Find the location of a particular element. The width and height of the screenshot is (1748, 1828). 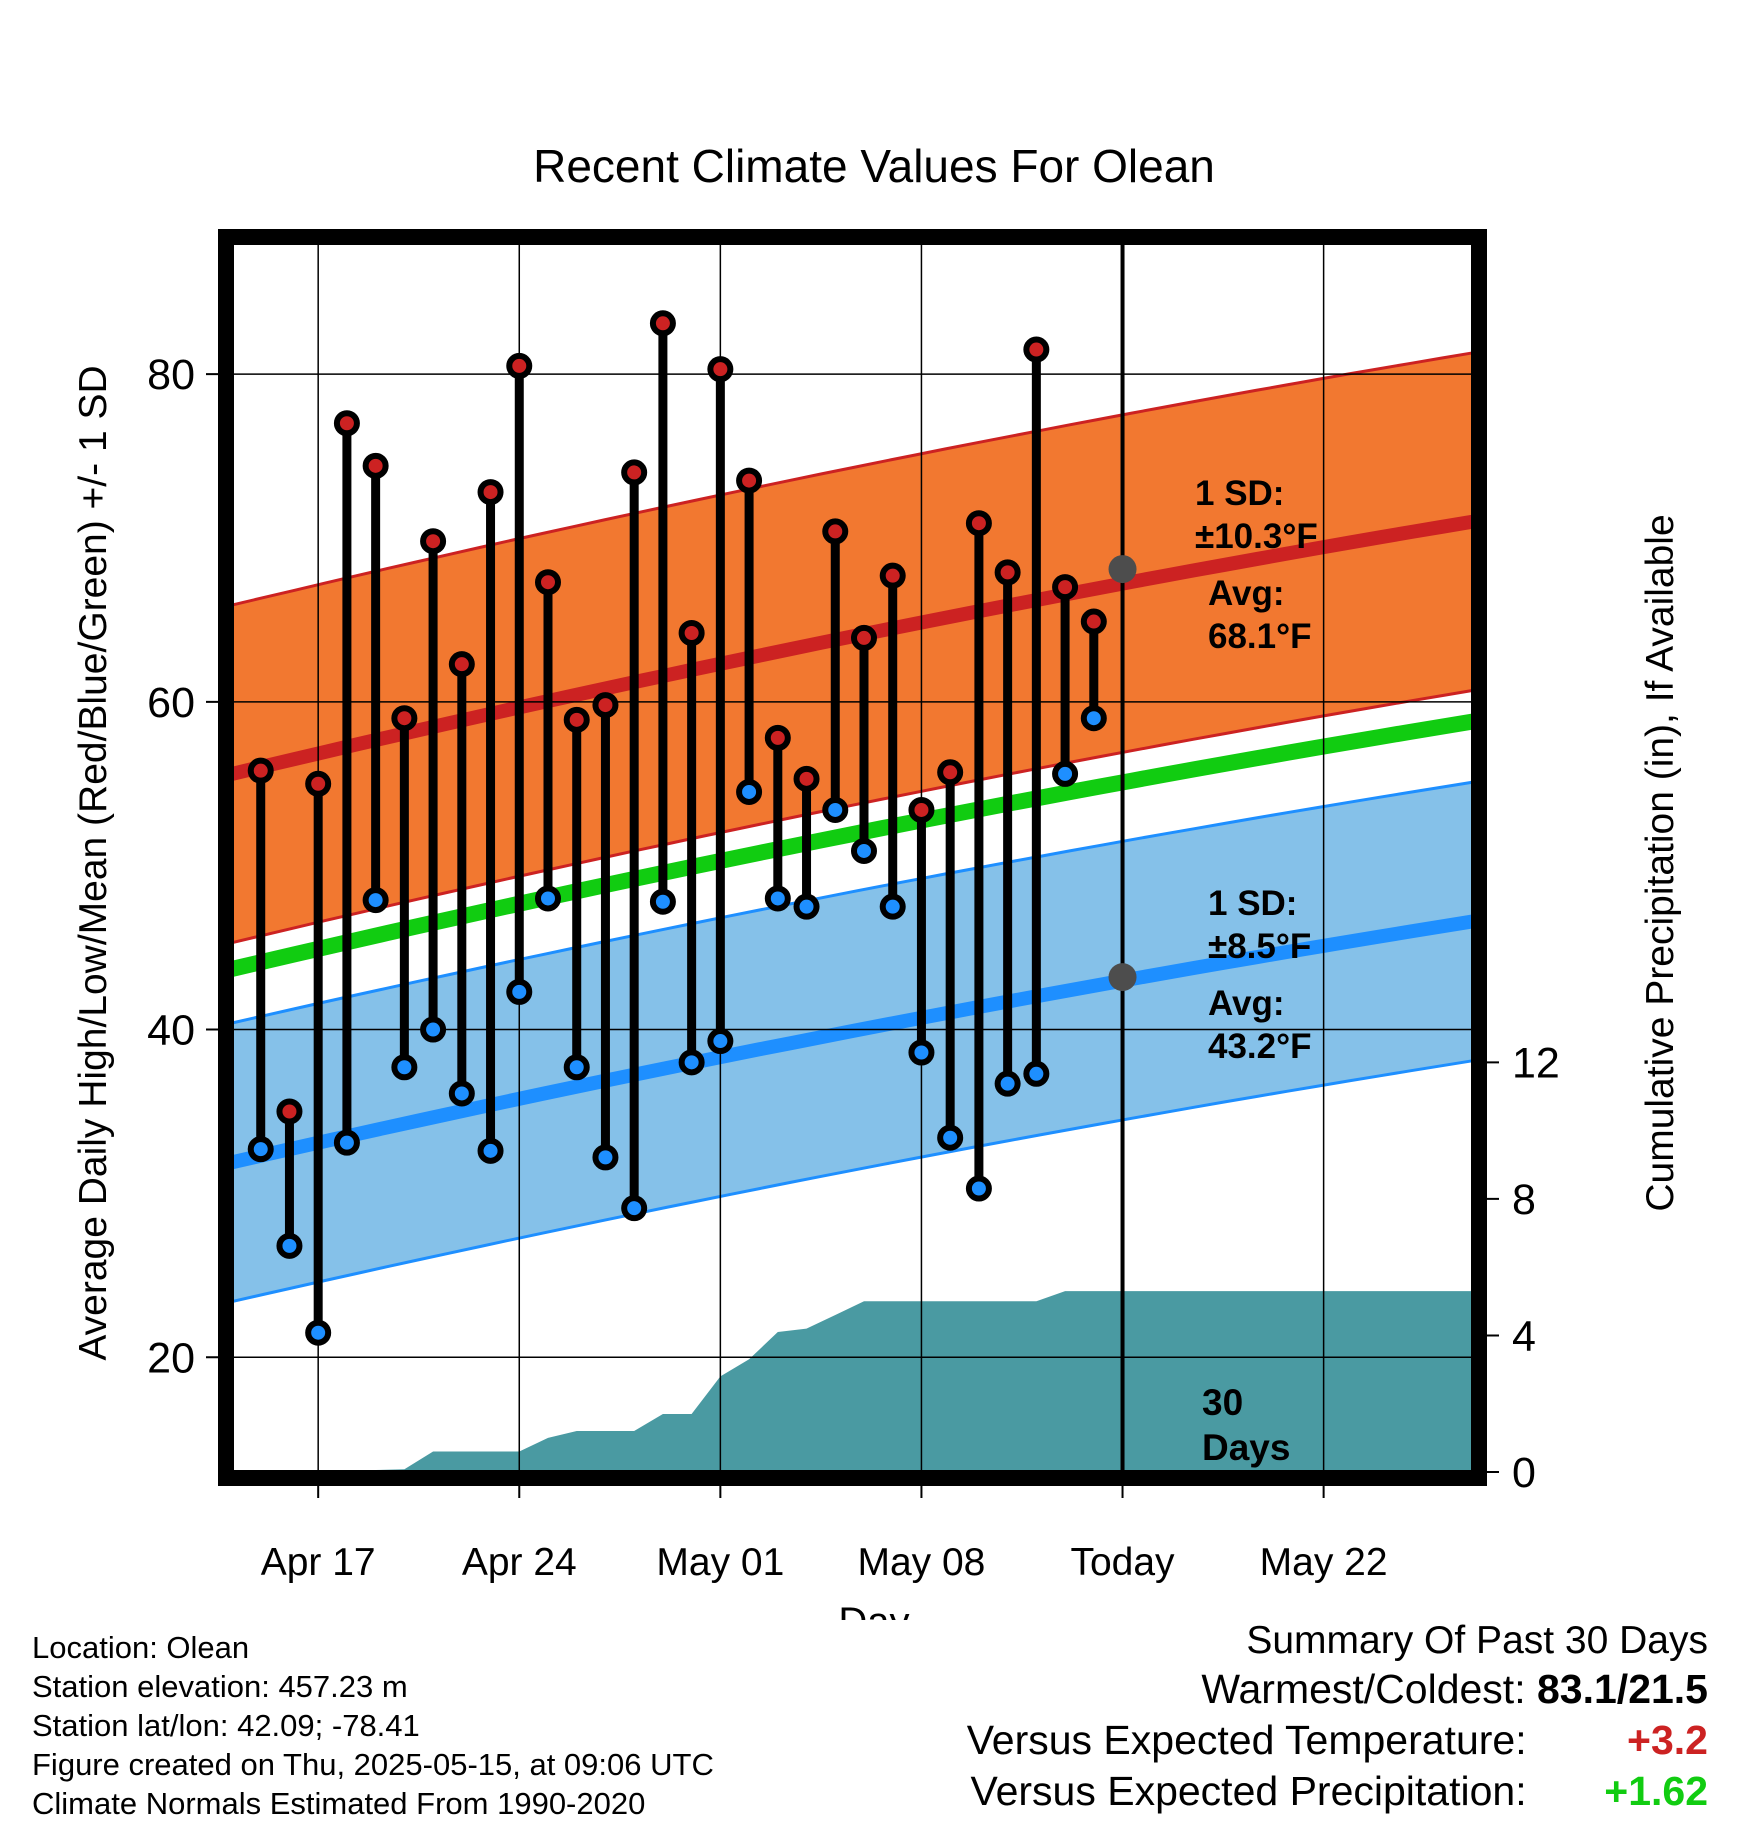

cumulative-precip-area is located at coordinates (852, 1381).